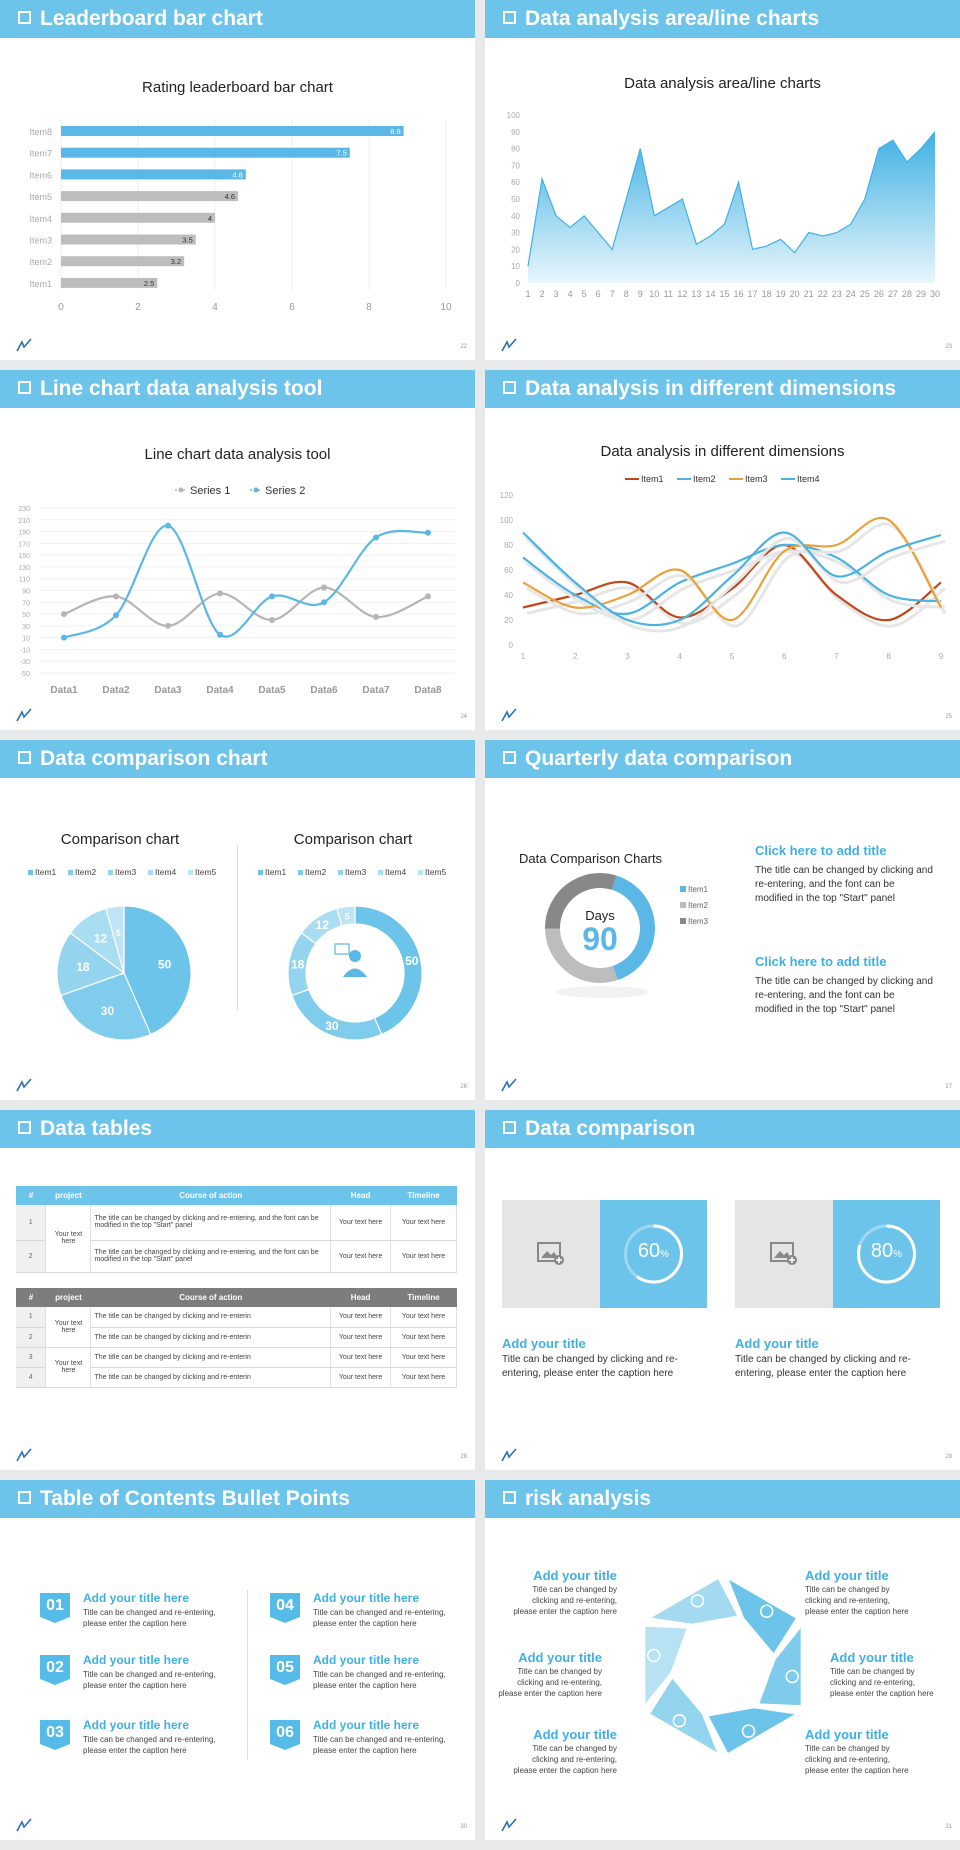 This screenshot has height=1850, width=960. Describe the element at coordinates (24, 544) in the screenshot. I see `y-tick-label: 170` at that location.